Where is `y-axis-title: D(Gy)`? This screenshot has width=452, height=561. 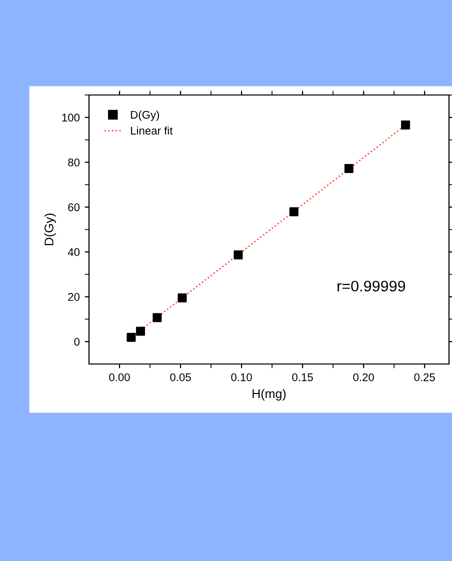 y-axis-title: D(Gy) is located at coordinates (50, 230).